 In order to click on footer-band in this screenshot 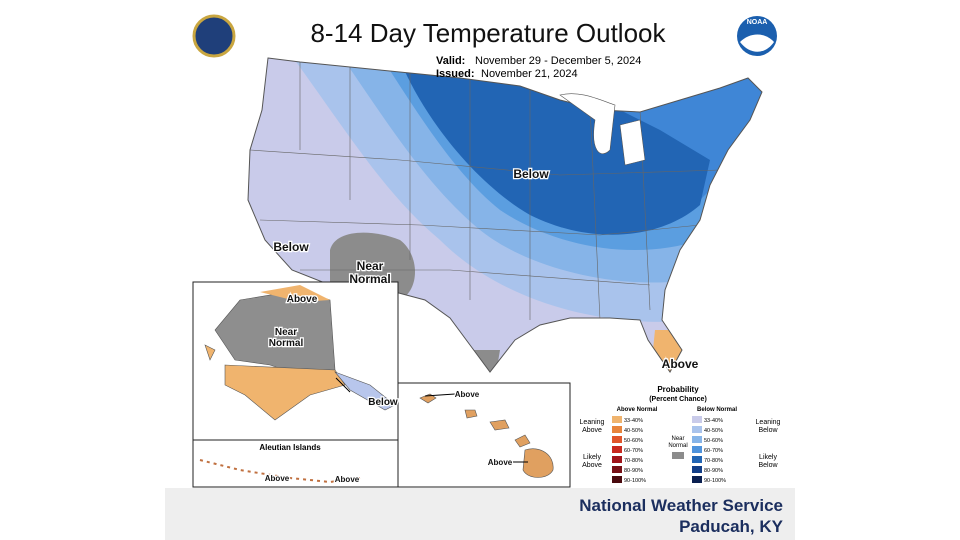, I will do `click(480, 514)`.